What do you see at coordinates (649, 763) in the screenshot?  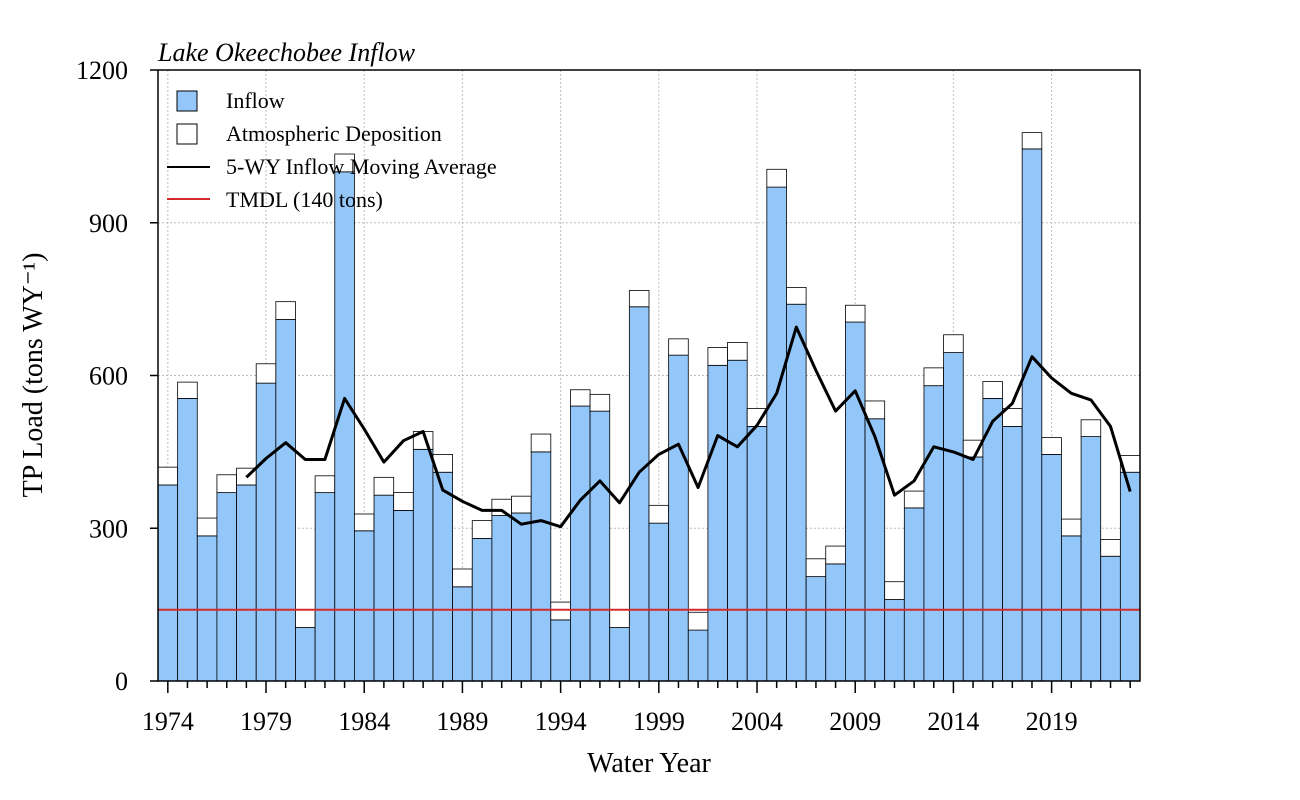 I see `x-axis-label: Water Year` at bounding box center [649, 763].